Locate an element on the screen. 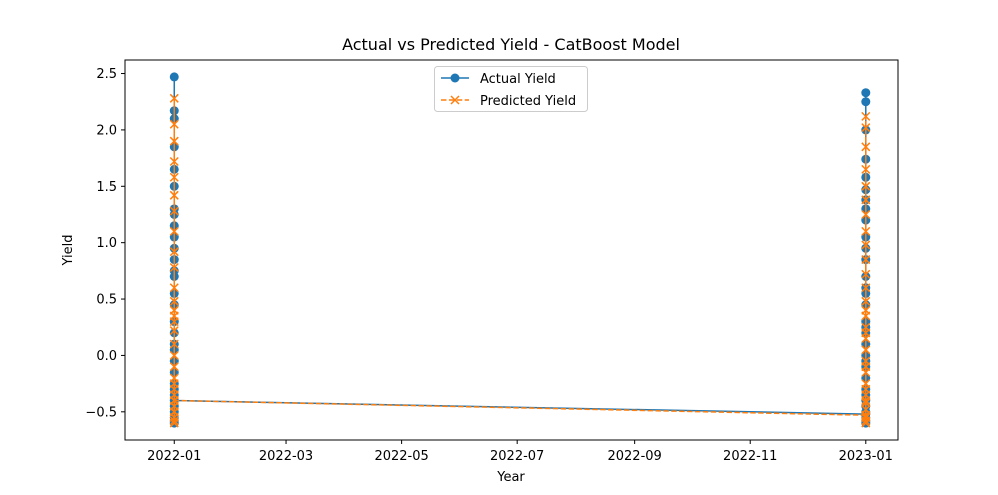  x-tick-label: 2022-03 is located at coordinates (286, 456).